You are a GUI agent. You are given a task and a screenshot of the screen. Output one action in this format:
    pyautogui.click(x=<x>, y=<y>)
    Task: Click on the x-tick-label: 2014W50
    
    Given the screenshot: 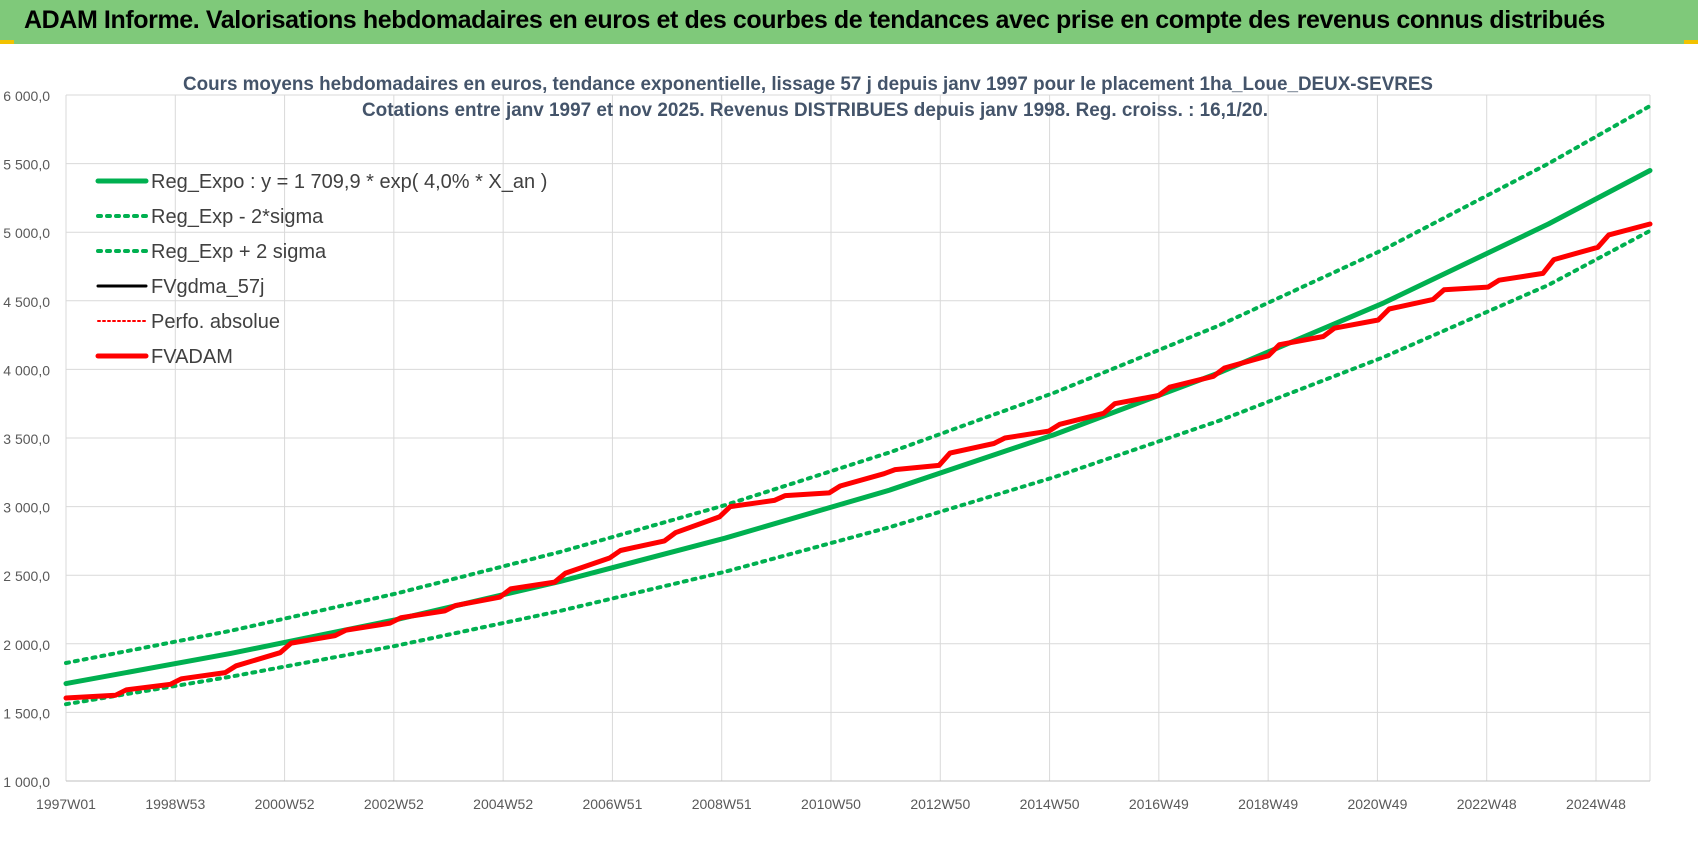 What is the action you would take?
    pyautogui.click(x=1050, y=804)
    